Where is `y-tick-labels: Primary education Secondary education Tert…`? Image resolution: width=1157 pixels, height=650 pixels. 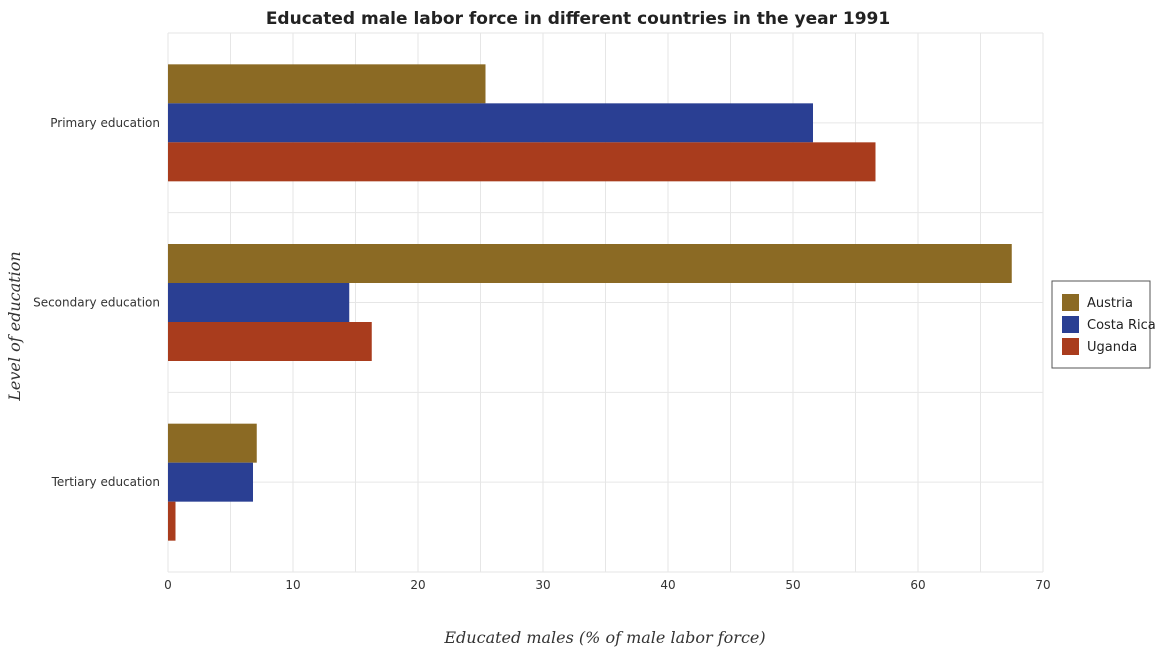 y-tick-labels: Primary education Secondary education Tert… is located at coordinates (96, 302).